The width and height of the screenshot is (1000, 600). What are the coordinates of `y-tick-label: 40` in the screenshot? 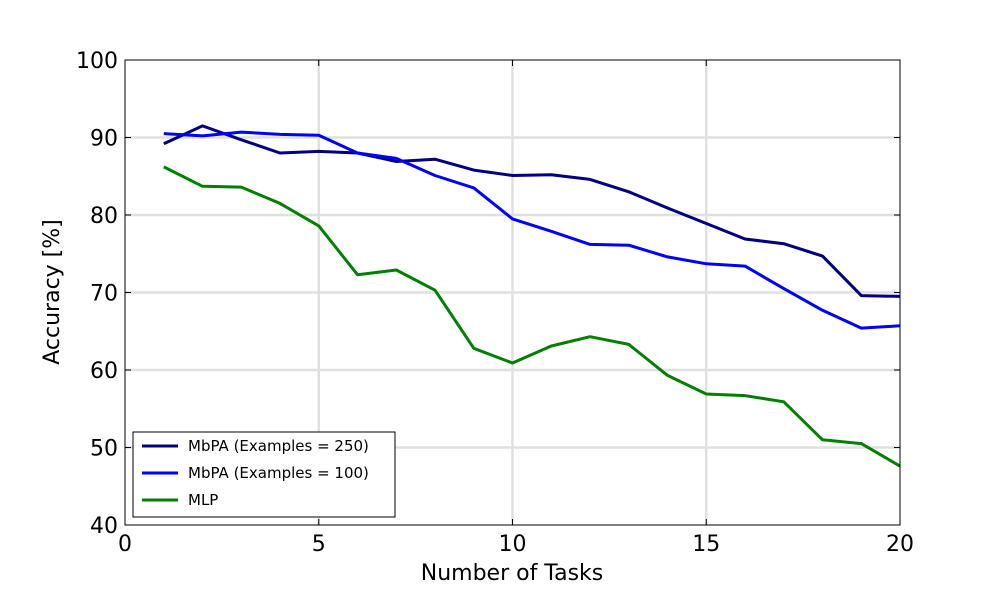 It's located at (104, 526).